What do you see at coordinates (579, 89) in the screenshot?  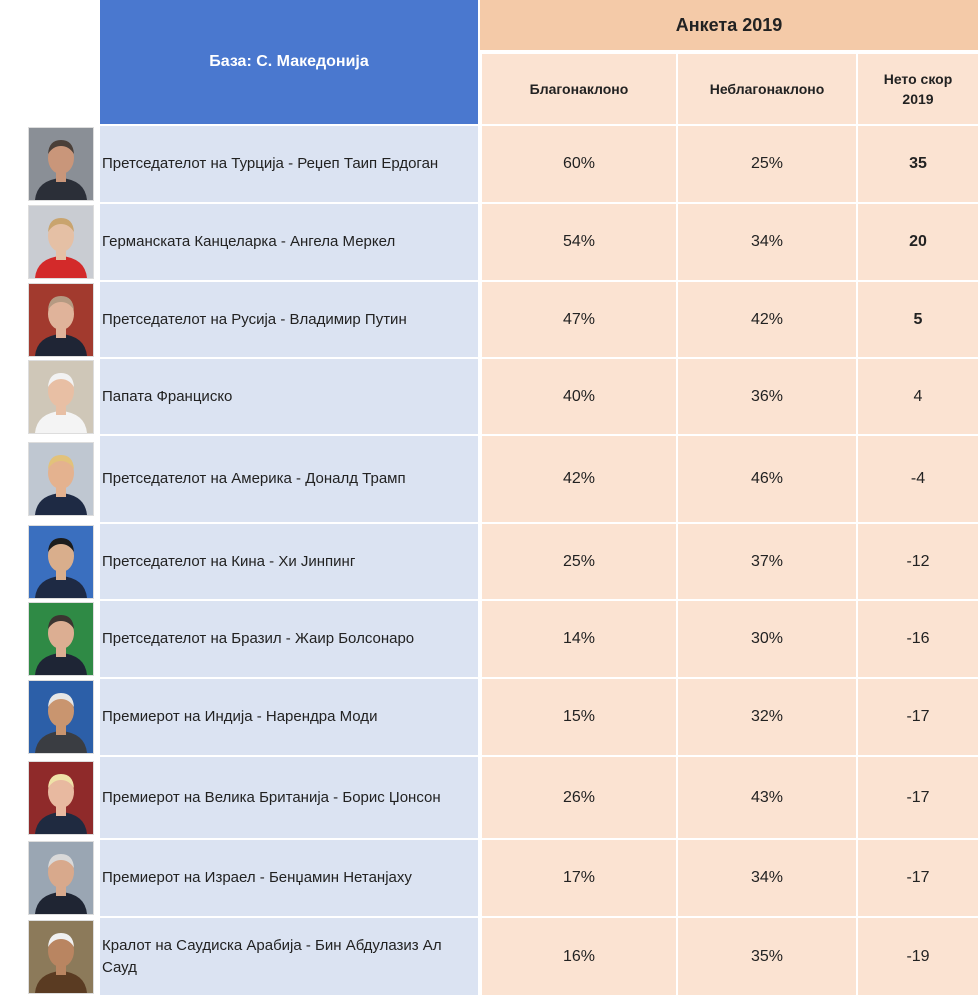 I see `favorable-column-header: Благонаклоно` at bounding box center [579, 89].